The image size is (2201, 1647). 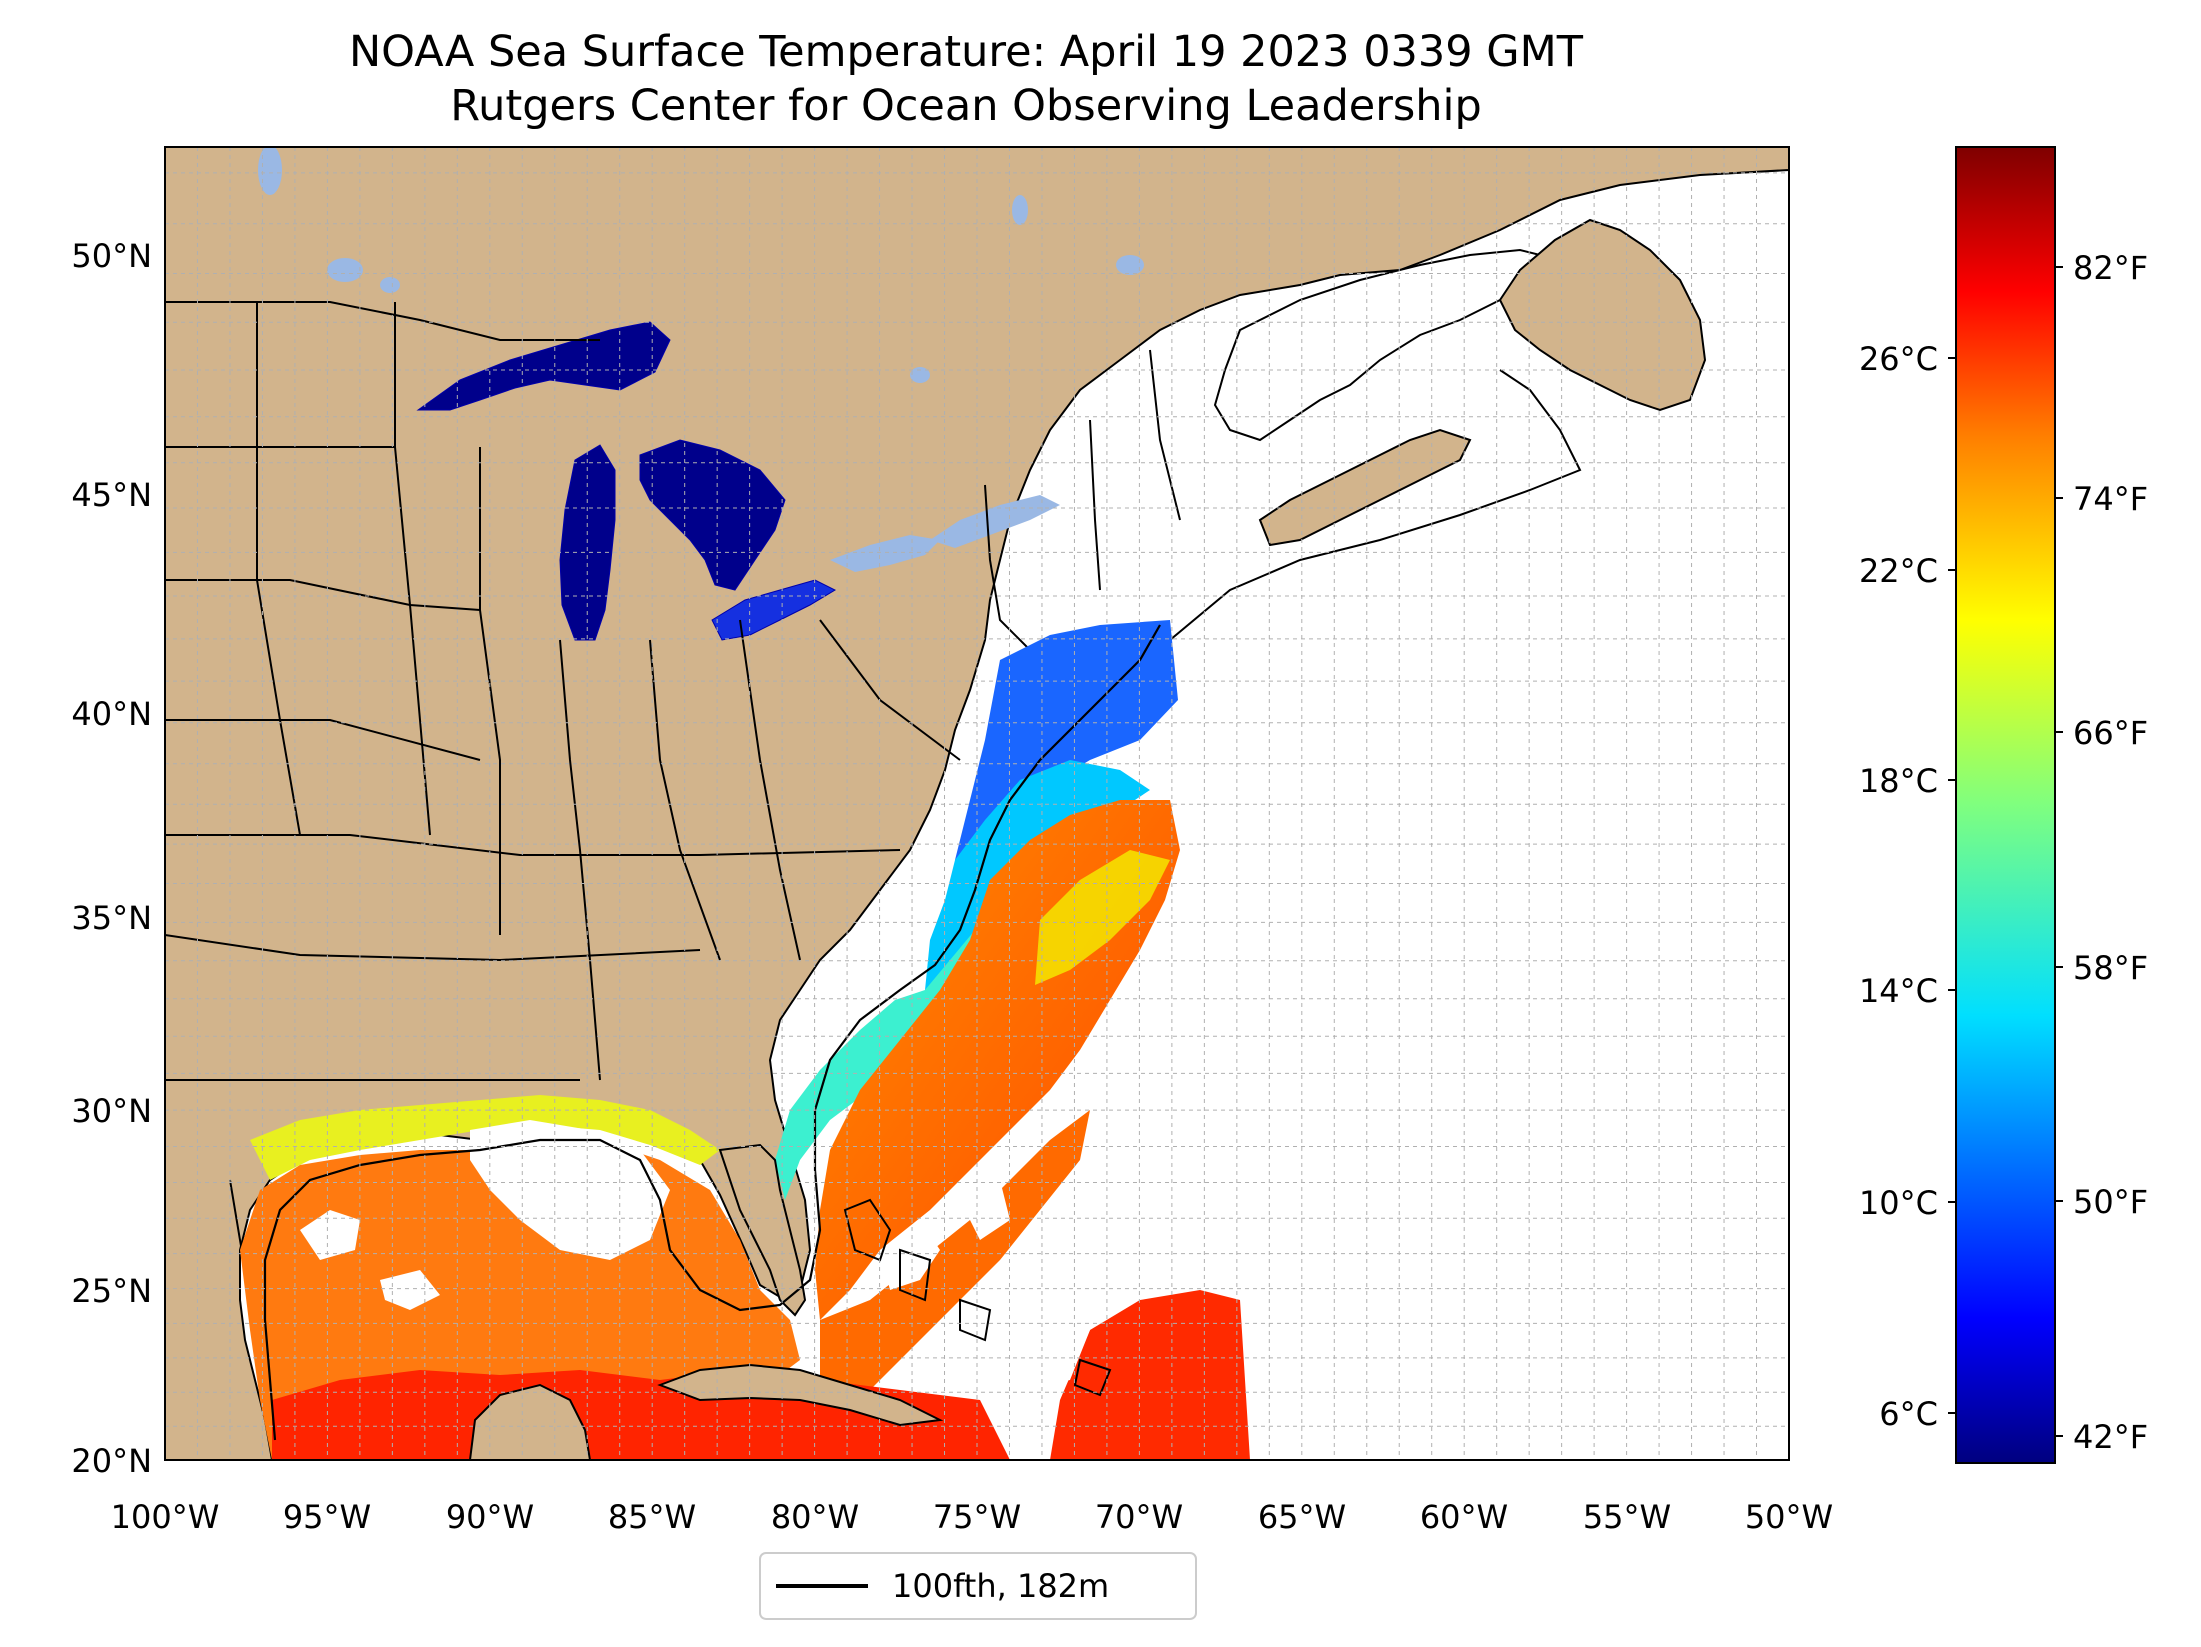 I want to click on fahrenheit-tick-label: 58°F, so click(x=2110, y=968).